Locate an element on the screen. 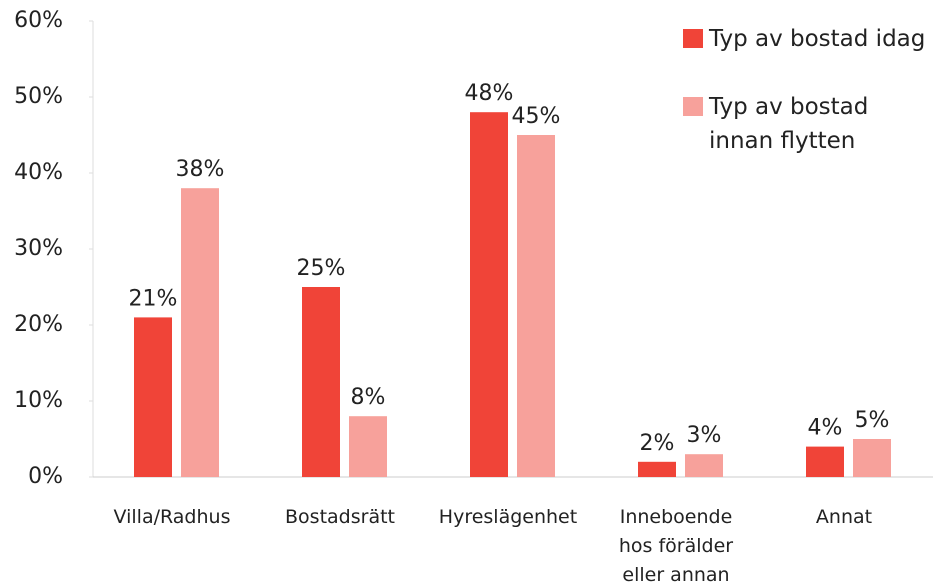 Image resolution: width=949 pixels, height=588 pixels. data-label: 8% is located at coordinates (368, 397).